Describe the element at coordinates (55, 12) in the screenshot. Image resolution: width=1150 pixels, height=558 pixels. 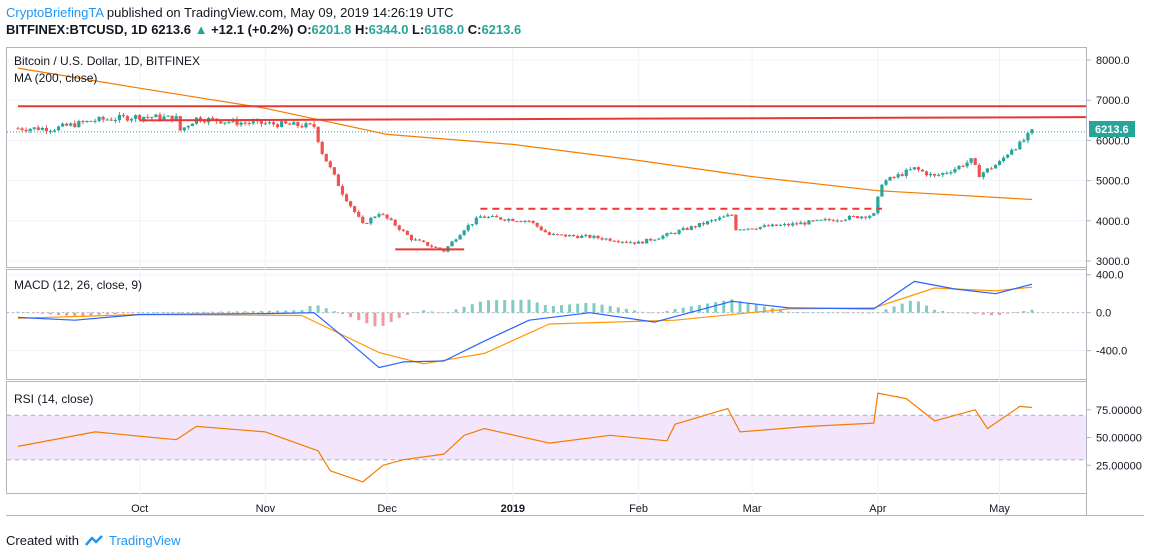
I see `author-link: CryptoBriefingTA` at that location.